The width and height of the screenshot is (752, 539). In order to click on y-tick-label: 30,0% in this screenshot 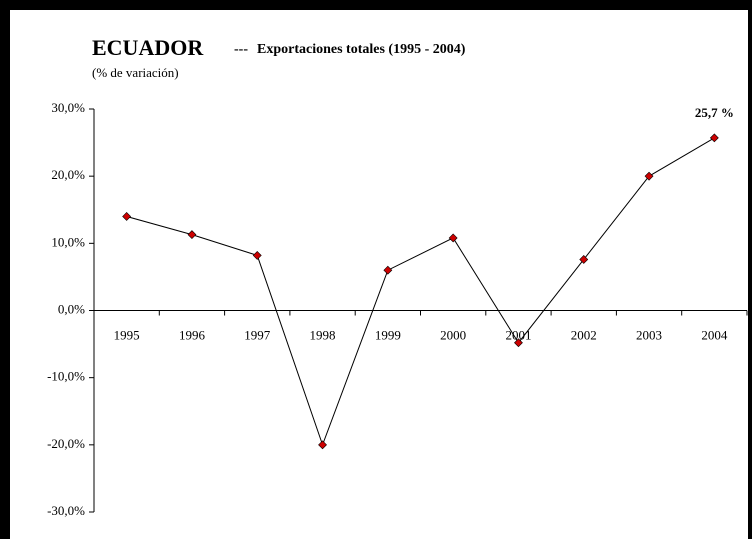, I will do `click(68, 107)`.